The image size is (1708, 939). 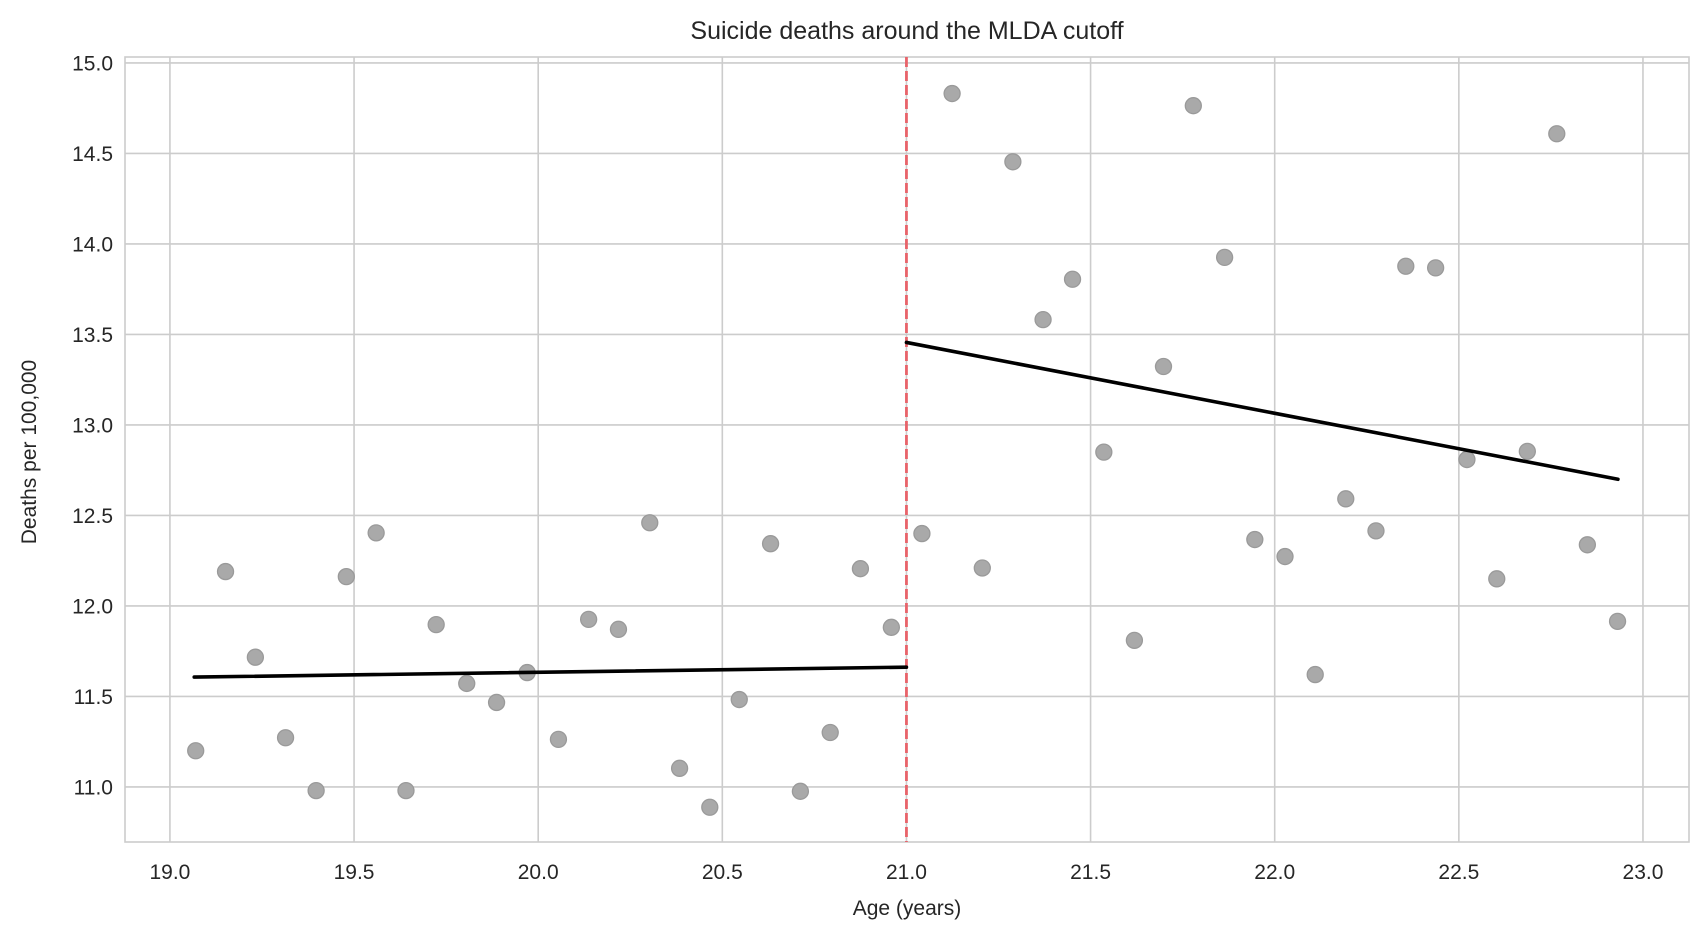 I want to click on y-tick-labels: 11.0 11.5 12.0 12.5 13.0 13.5 14.0 14.5 15.0, so click(x=92, y=425).